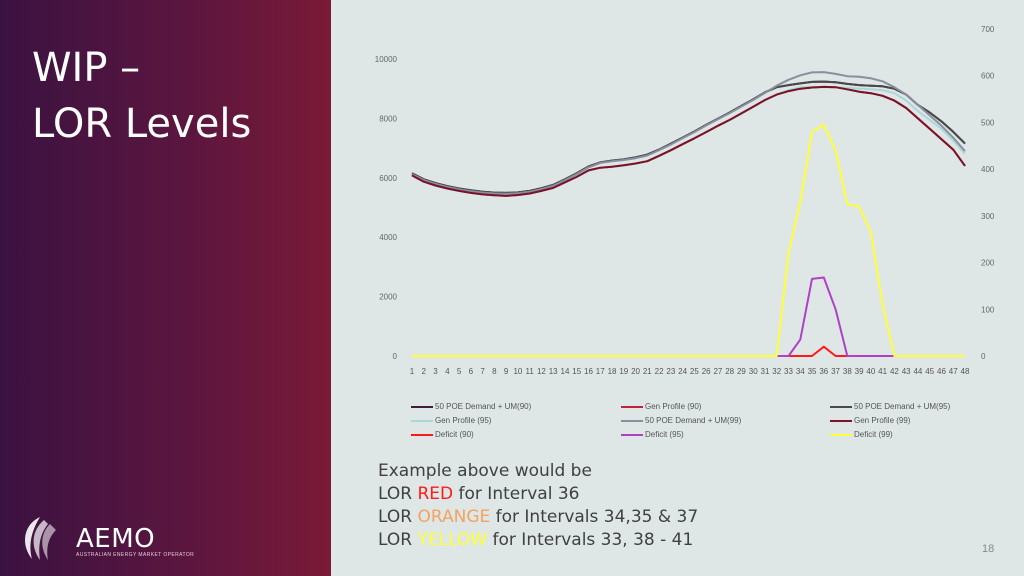  Describe the element at coordinates (623, 371) in the screenshot. I see `x-tick-label: 19` at that location.